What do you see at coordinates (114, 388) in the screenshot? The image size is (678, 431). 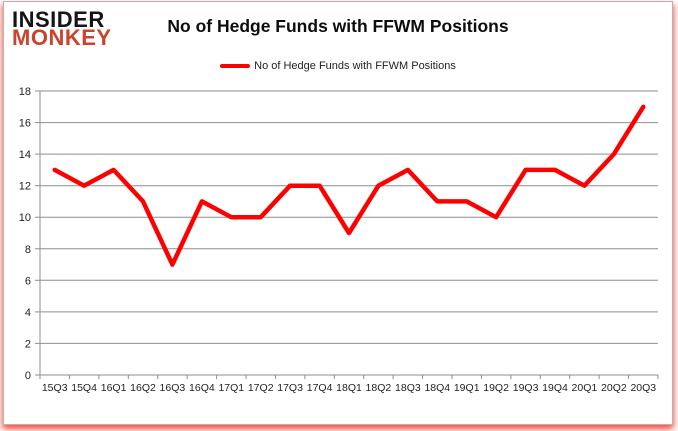 I see `svg-text: 16Q1` at bounding box center [114, 388].